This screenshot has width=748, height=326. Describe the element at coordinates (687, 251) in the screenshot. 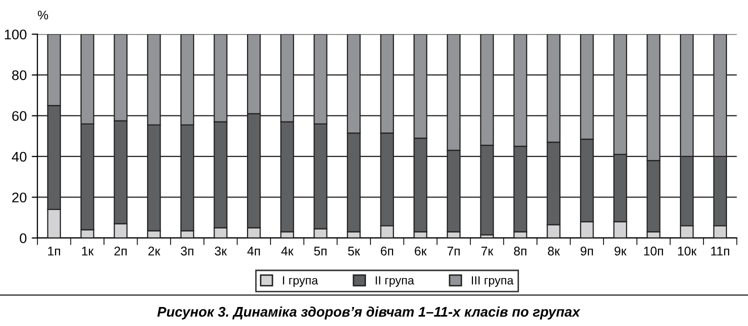

I see `x-tick-label: 10к` at that location.